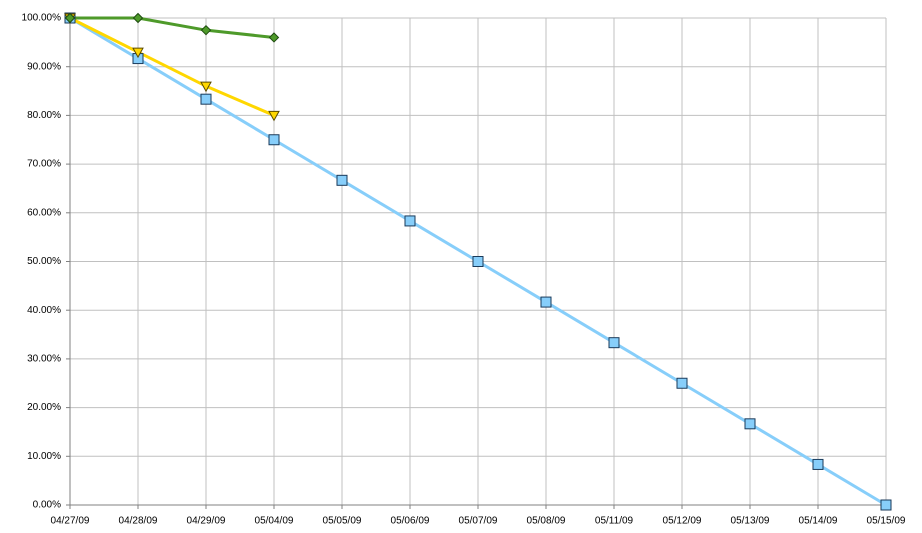 This screenshot has height=533, width=922. What do you see at coordinates (44, 310) in the screenshot?
I see `y-tick-label: 40.00%` at bounding box center [44, 310].